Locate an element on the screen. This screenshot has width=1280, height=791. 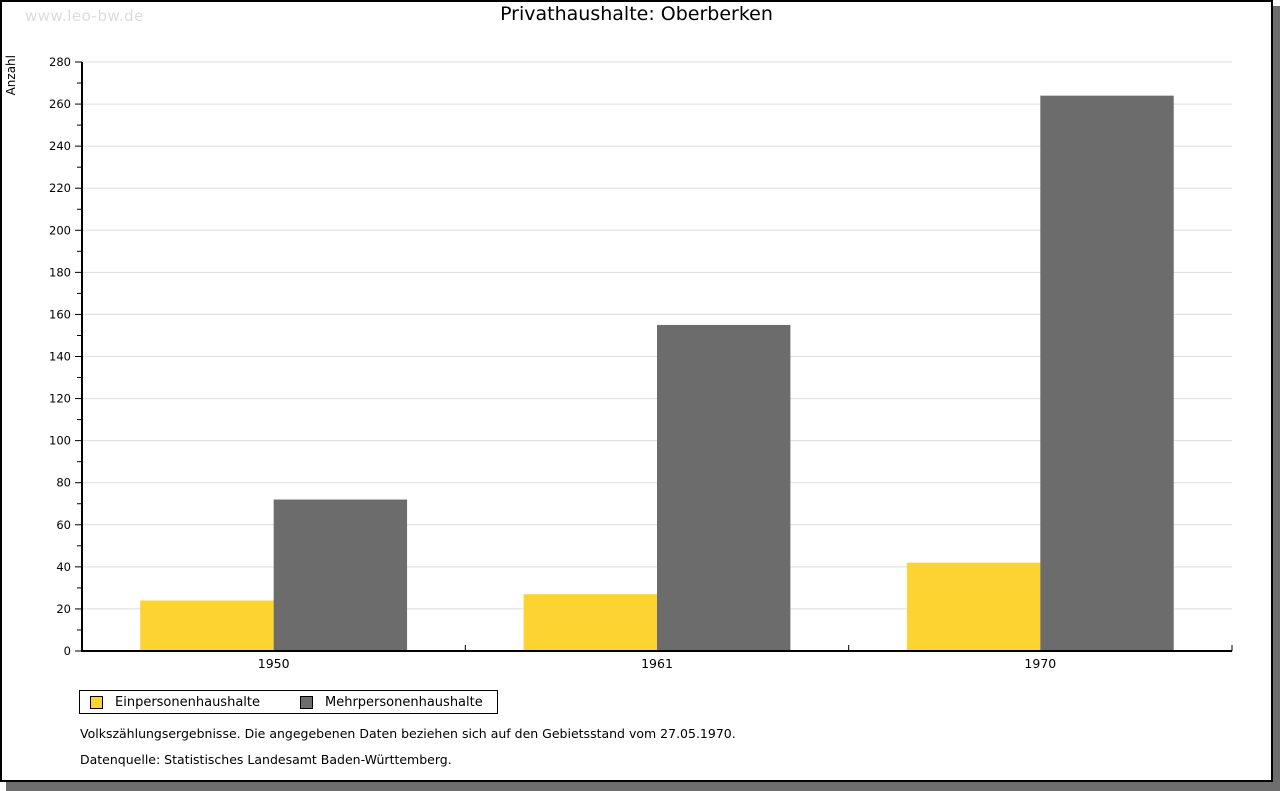
y-tick-label: 80 is located at coordinates (63, 483).